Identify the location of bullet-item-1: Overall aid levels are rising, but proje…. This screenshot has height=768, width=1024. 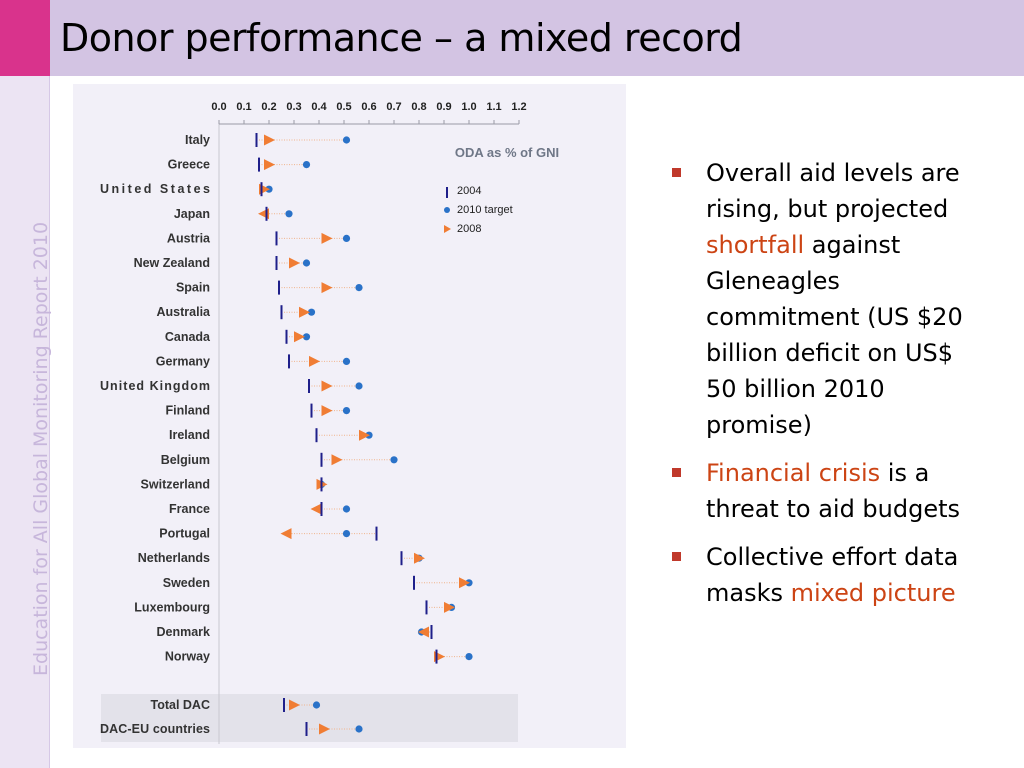
(830, 299).